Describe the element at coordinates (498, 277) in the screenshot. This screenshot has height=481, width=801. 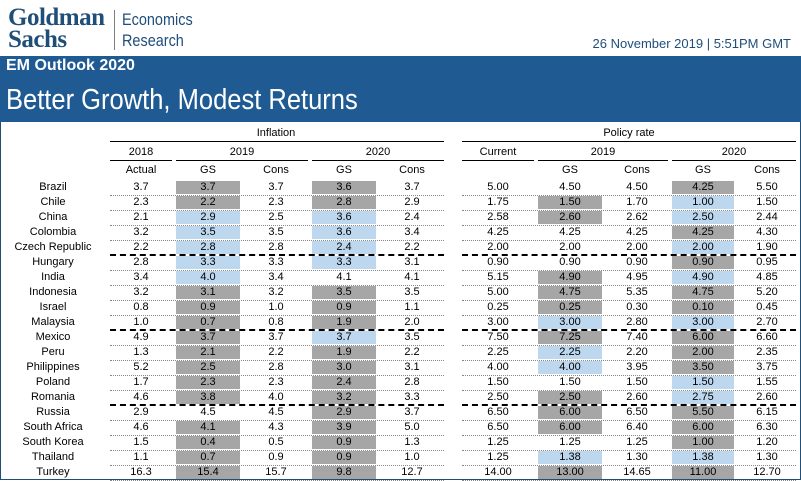
I see `policy-current-cell: 5.15` at that location.